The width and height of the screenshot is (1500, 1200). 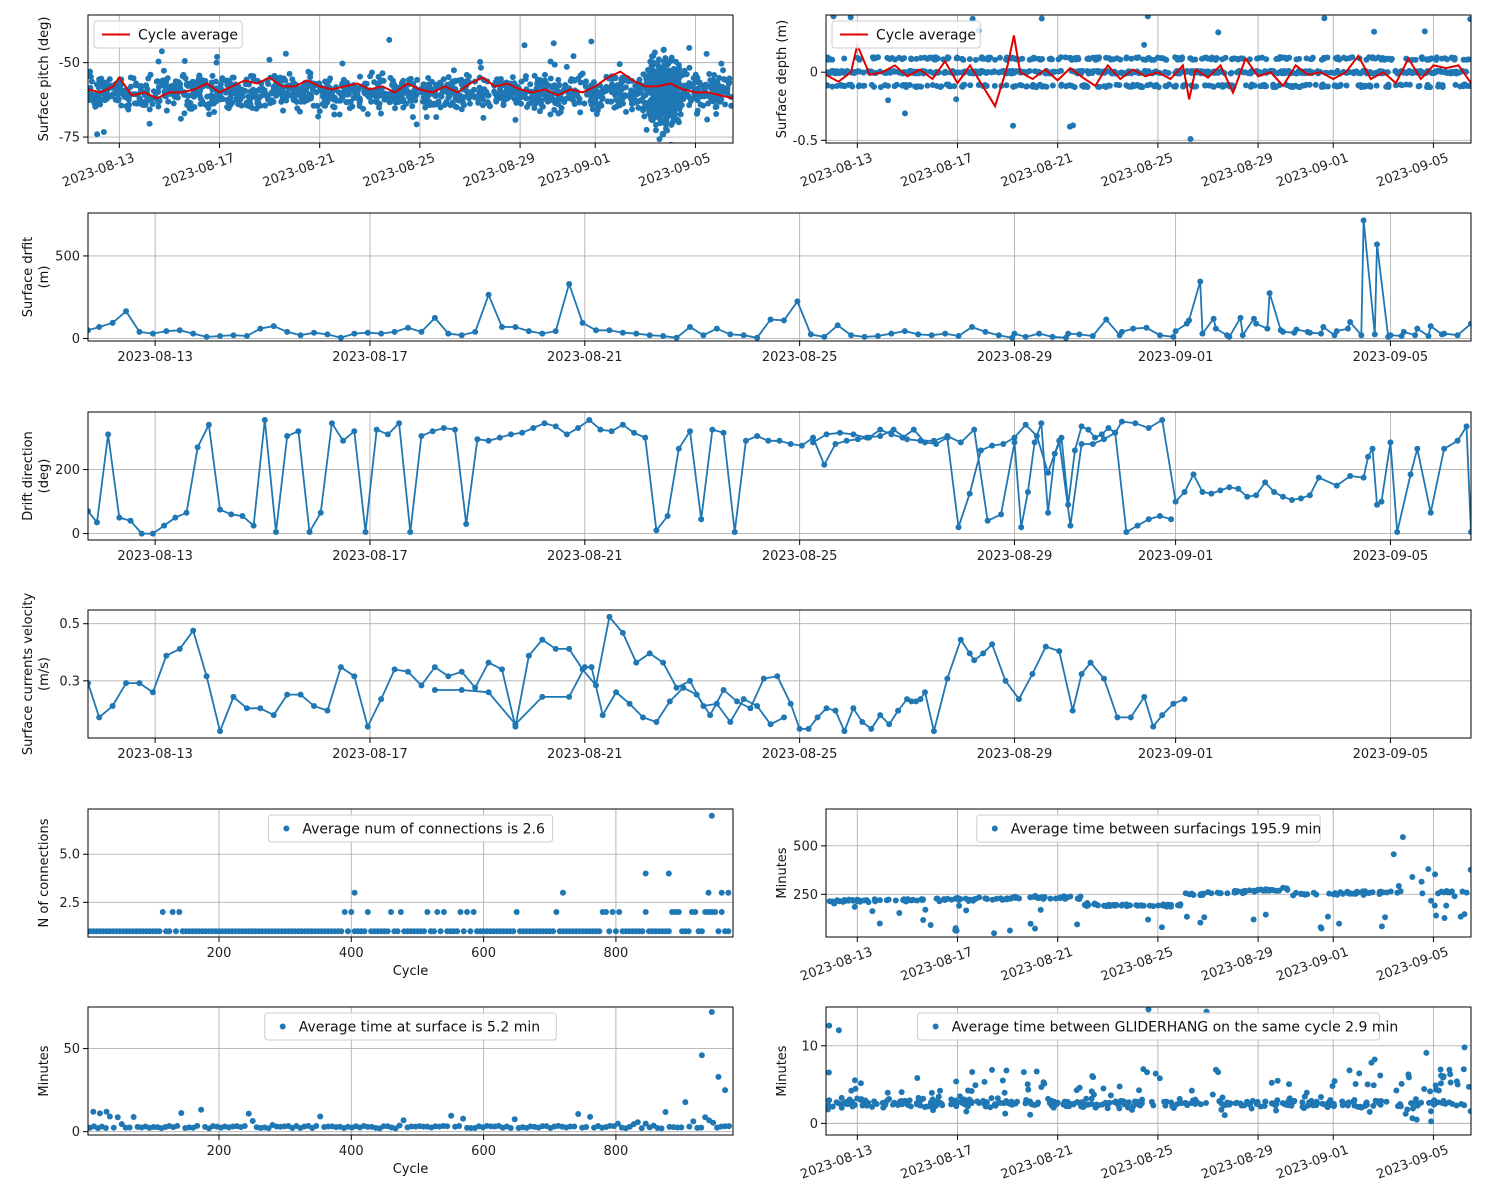 I want to click on x-tick-label: 2023-08-25, so click(x=1137, y=171).